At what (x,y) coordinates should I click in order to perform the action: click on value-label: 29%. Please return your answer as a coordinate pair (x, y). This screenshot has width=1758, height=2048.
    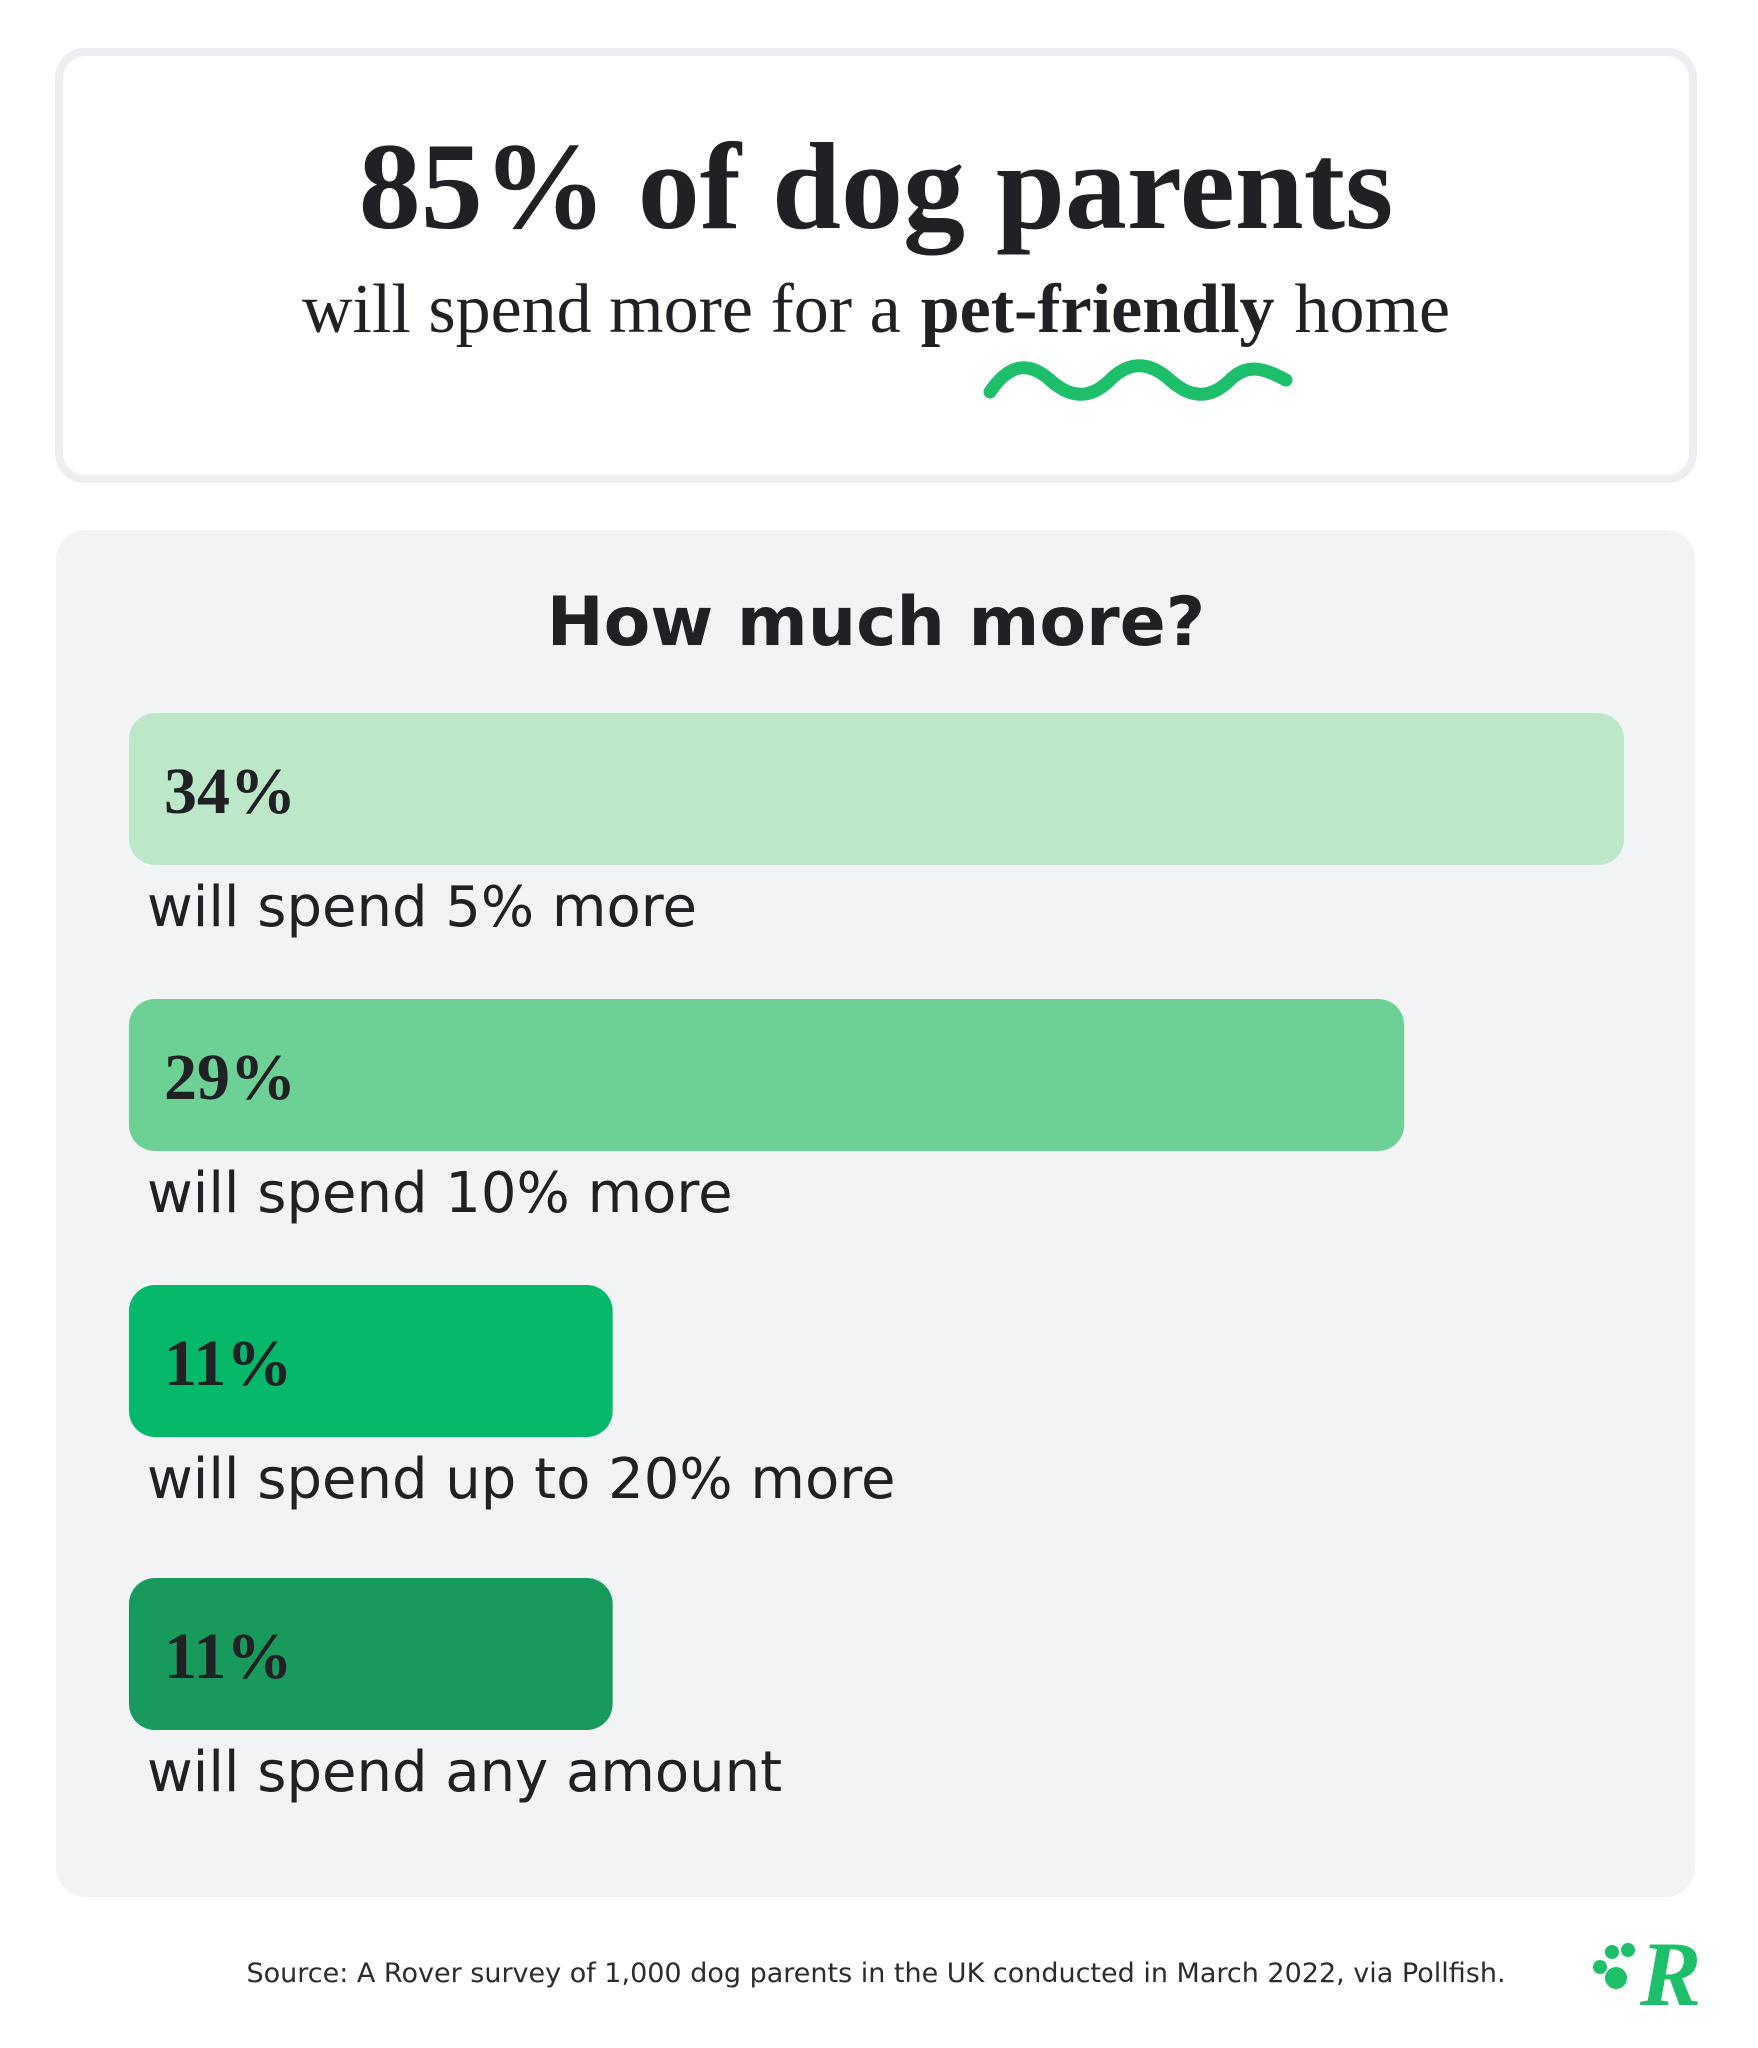
    Looking at the image, I should click on (230, 1077).